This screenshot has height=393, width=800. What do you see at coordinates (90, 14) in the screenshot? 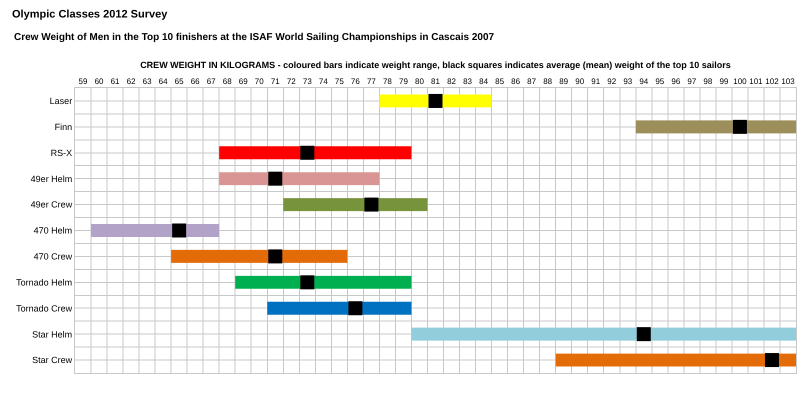
I see `chart-title: Olympic Classes 2012 Survey` at bounding box center [90, 14].